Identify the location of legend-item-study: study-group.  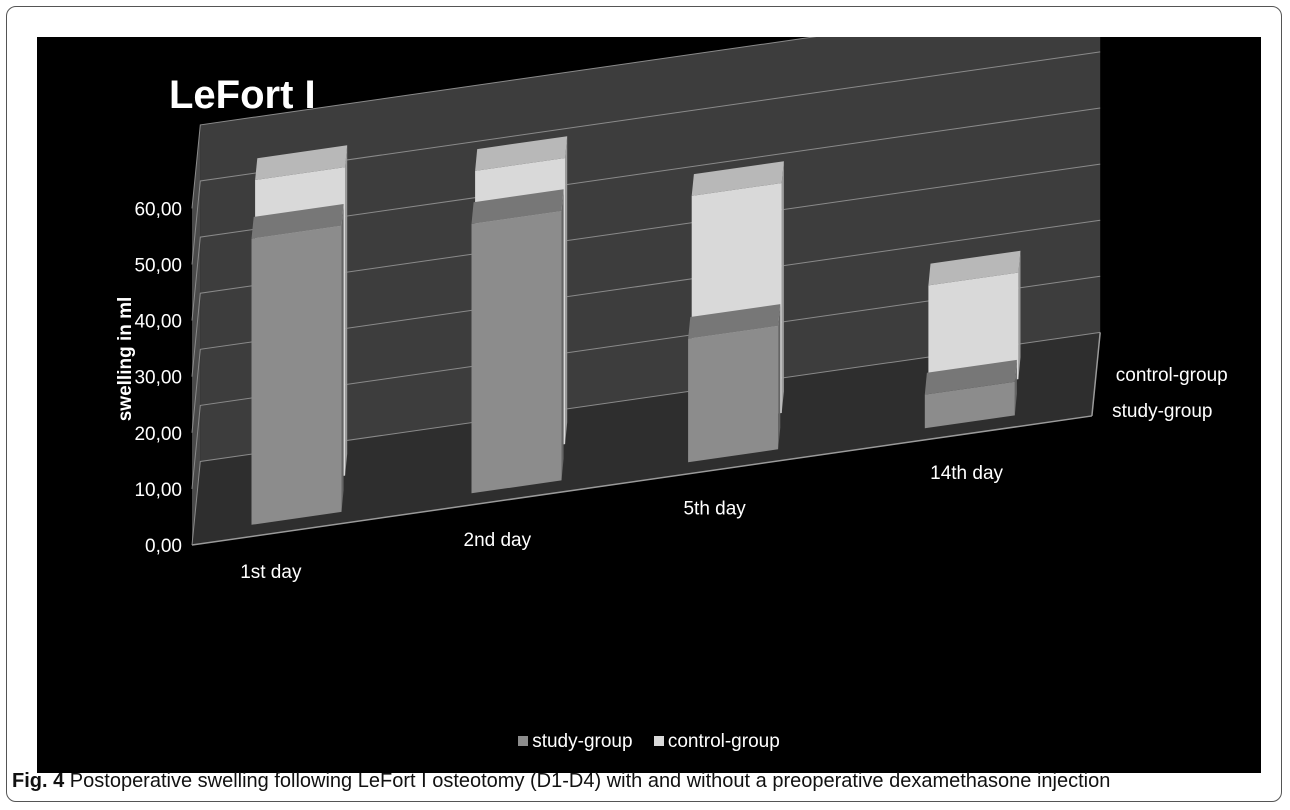
(575, 742).